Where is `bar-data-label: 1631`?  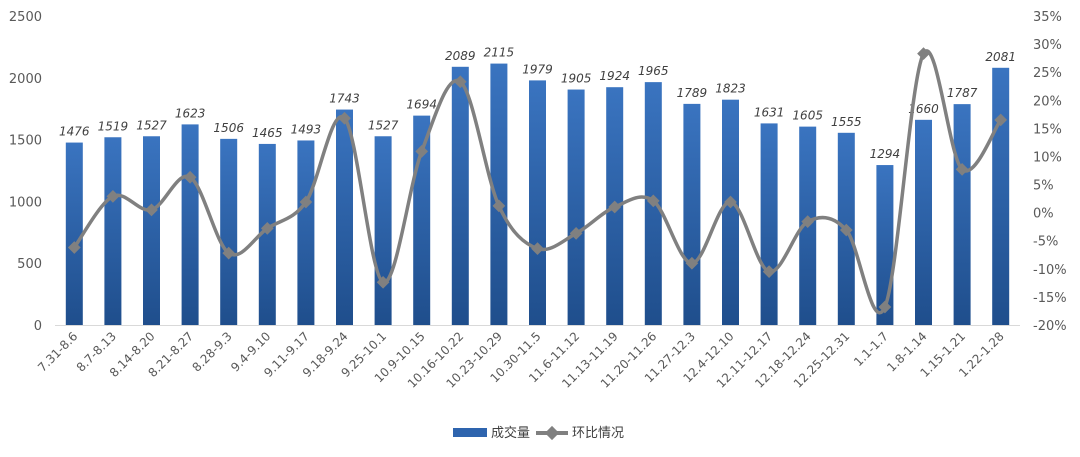
bar-data-label: 1631 is located at coordinates (769, 112).